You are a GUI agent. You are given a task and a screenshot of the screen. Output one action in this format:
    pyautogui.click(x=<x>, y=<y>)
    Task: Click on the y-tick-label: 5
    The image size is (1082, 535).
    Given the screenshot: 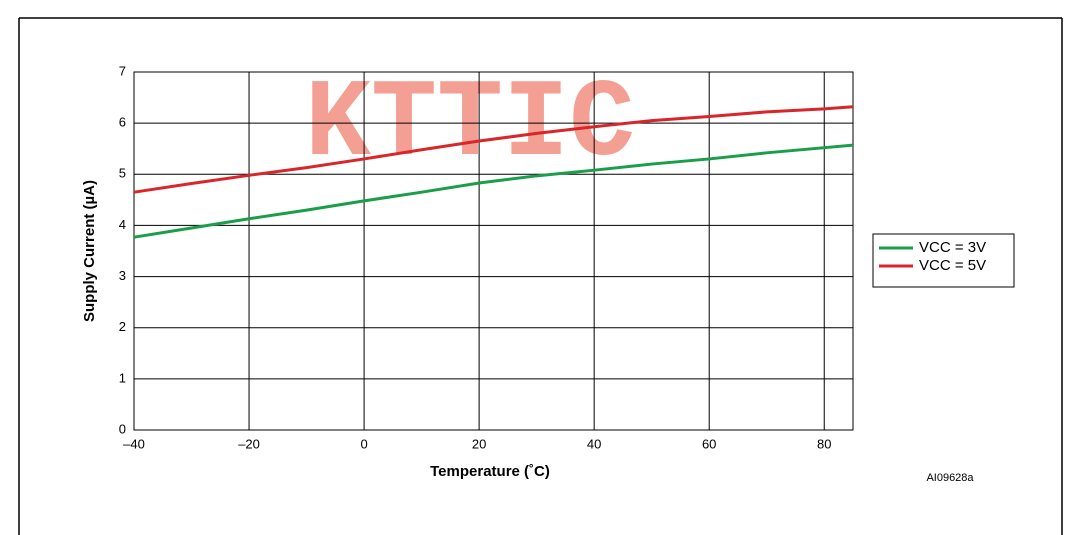 What is the action you would take?
    pyautogui.click(x=122, y=173)
    